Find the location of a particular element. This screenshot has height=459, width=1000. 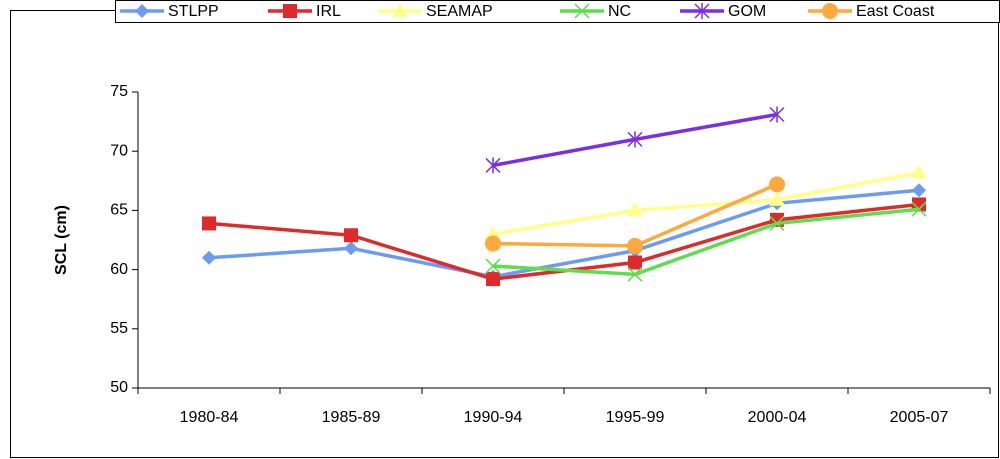

x-tick-label: 1980-84 is located at coordinates (209, 417).